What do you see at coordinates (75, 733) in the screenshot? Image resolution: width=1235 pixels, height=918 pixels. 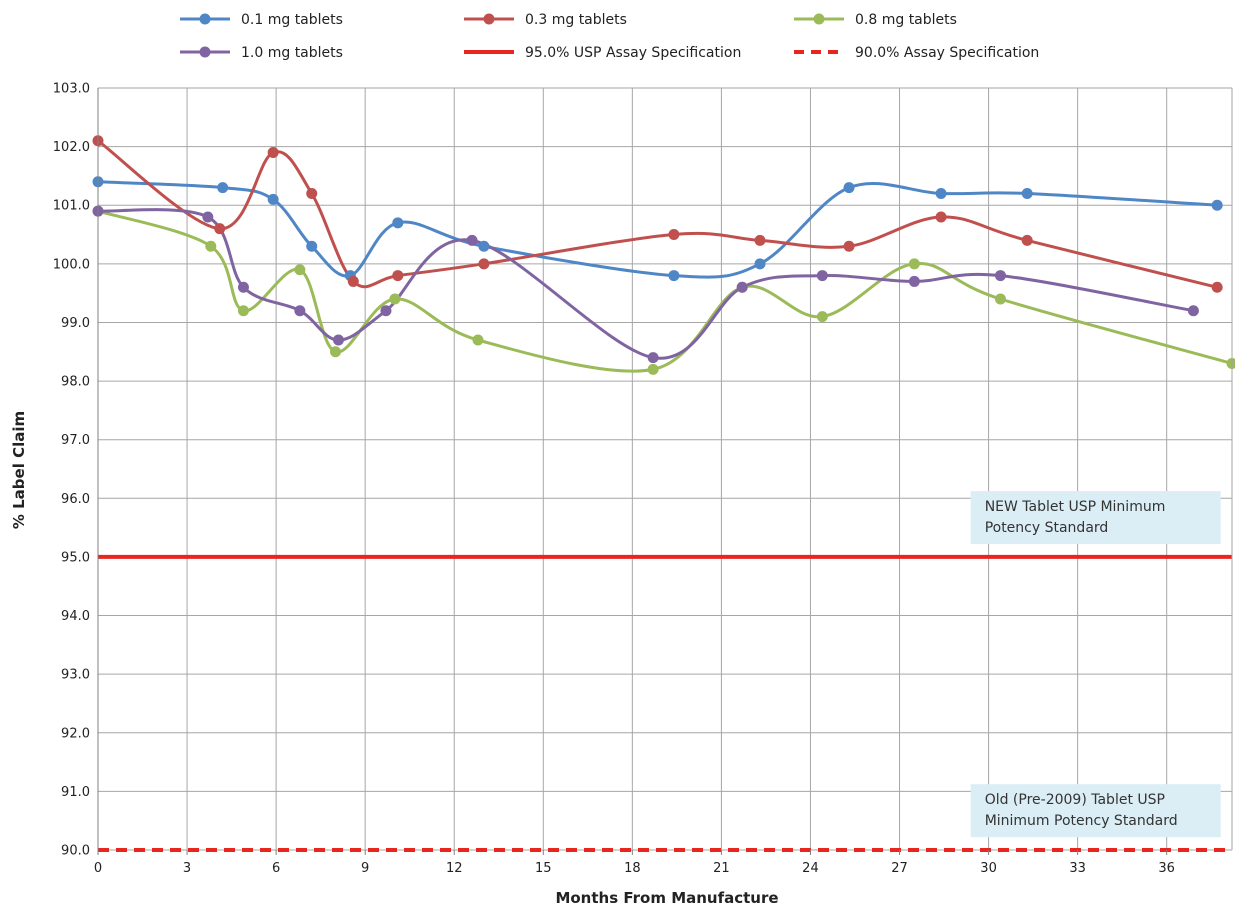 I see `y-tick-label: 92.0` at bounding box center [75, 733].